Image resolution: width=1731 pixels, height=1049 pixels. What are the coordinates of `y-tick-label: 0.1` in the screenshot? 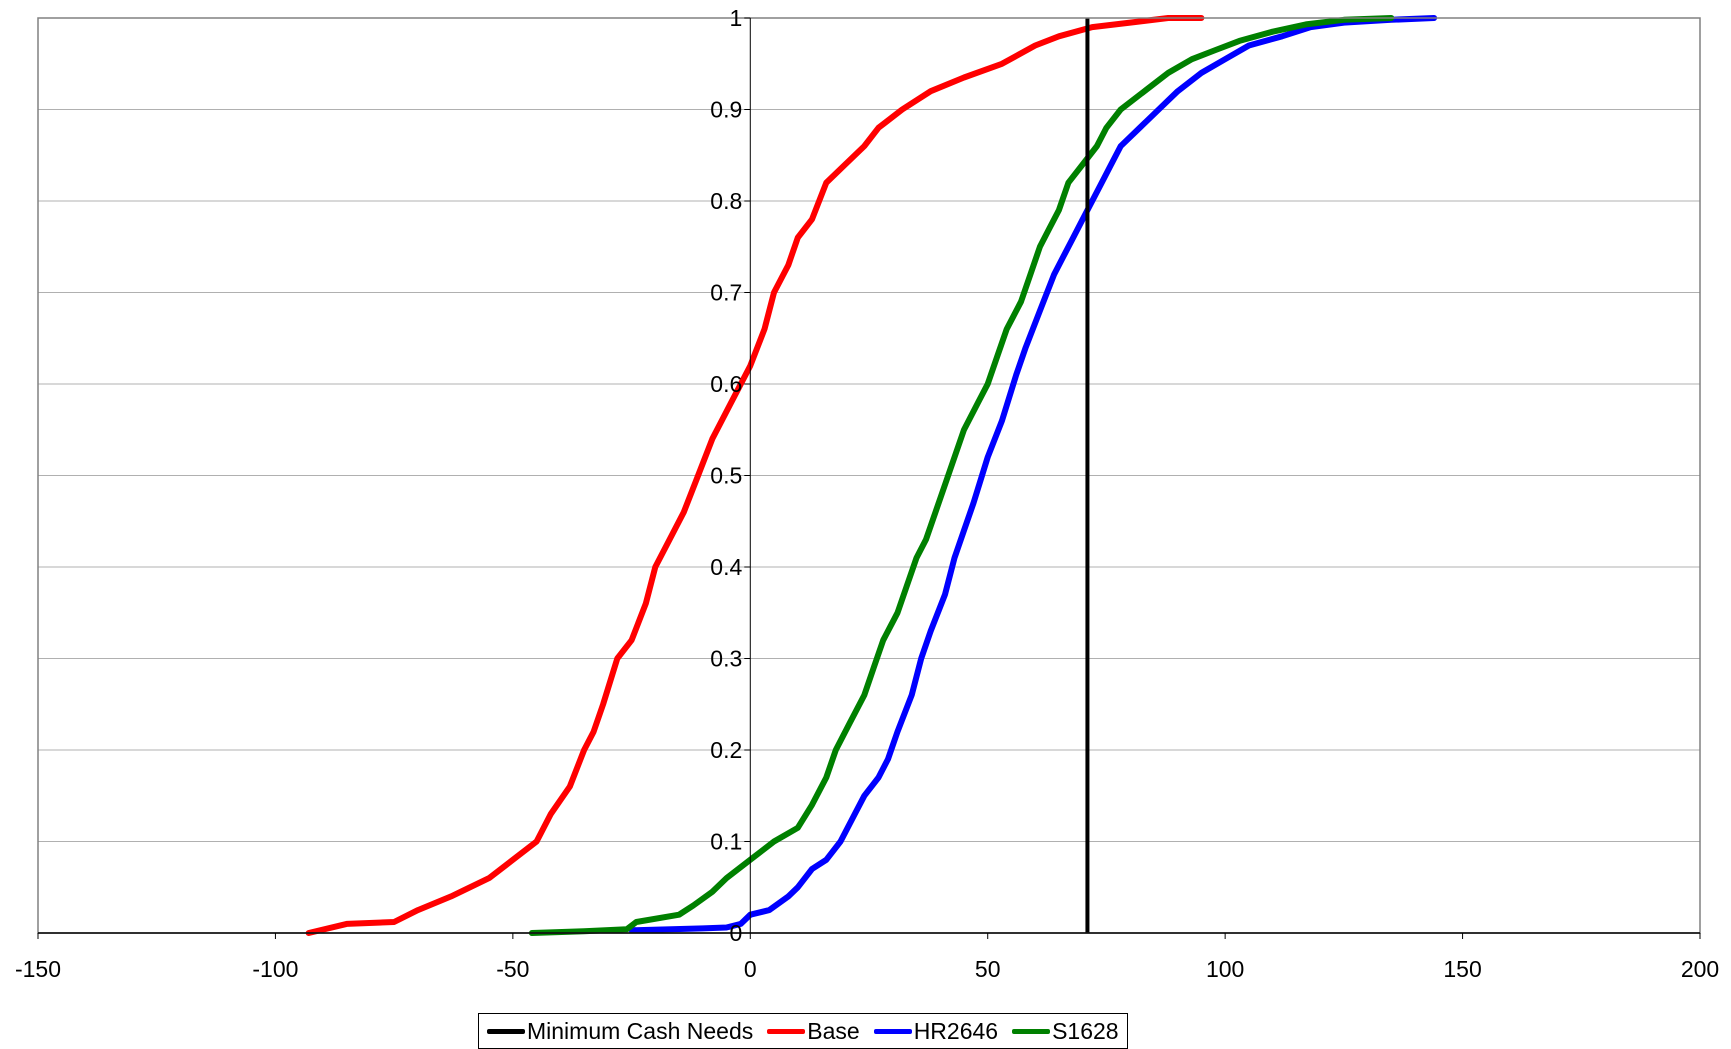 It's located at (726, 842).